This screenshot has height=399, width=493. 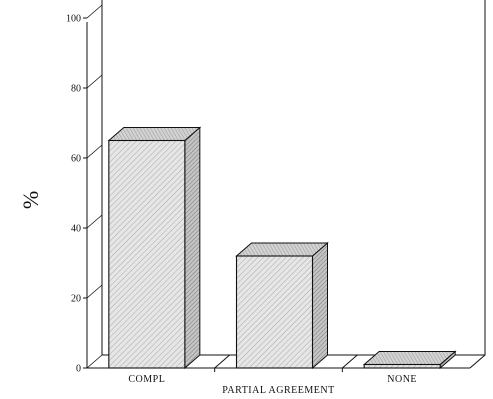 I want to click on category-labels: COMPL PARTIAL AGREEMENT NONE, so click(x=272, y=385).